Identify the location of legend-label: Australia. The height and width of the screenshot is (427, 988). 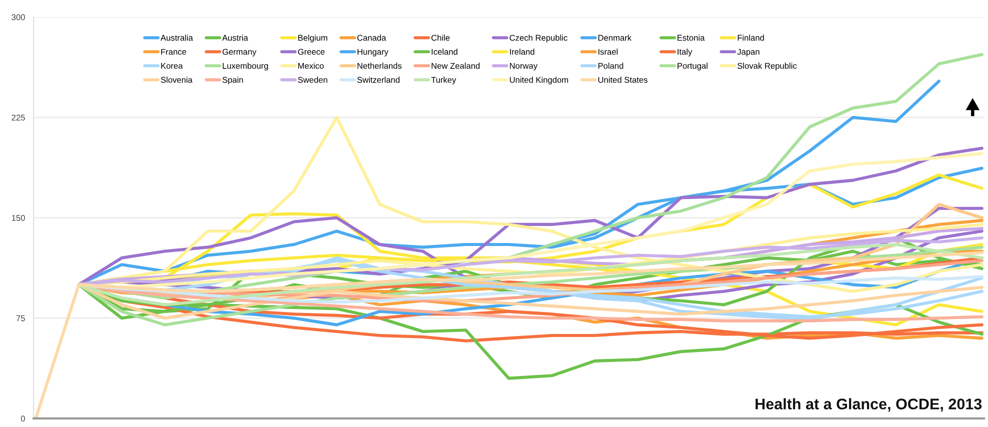
(176, 37).